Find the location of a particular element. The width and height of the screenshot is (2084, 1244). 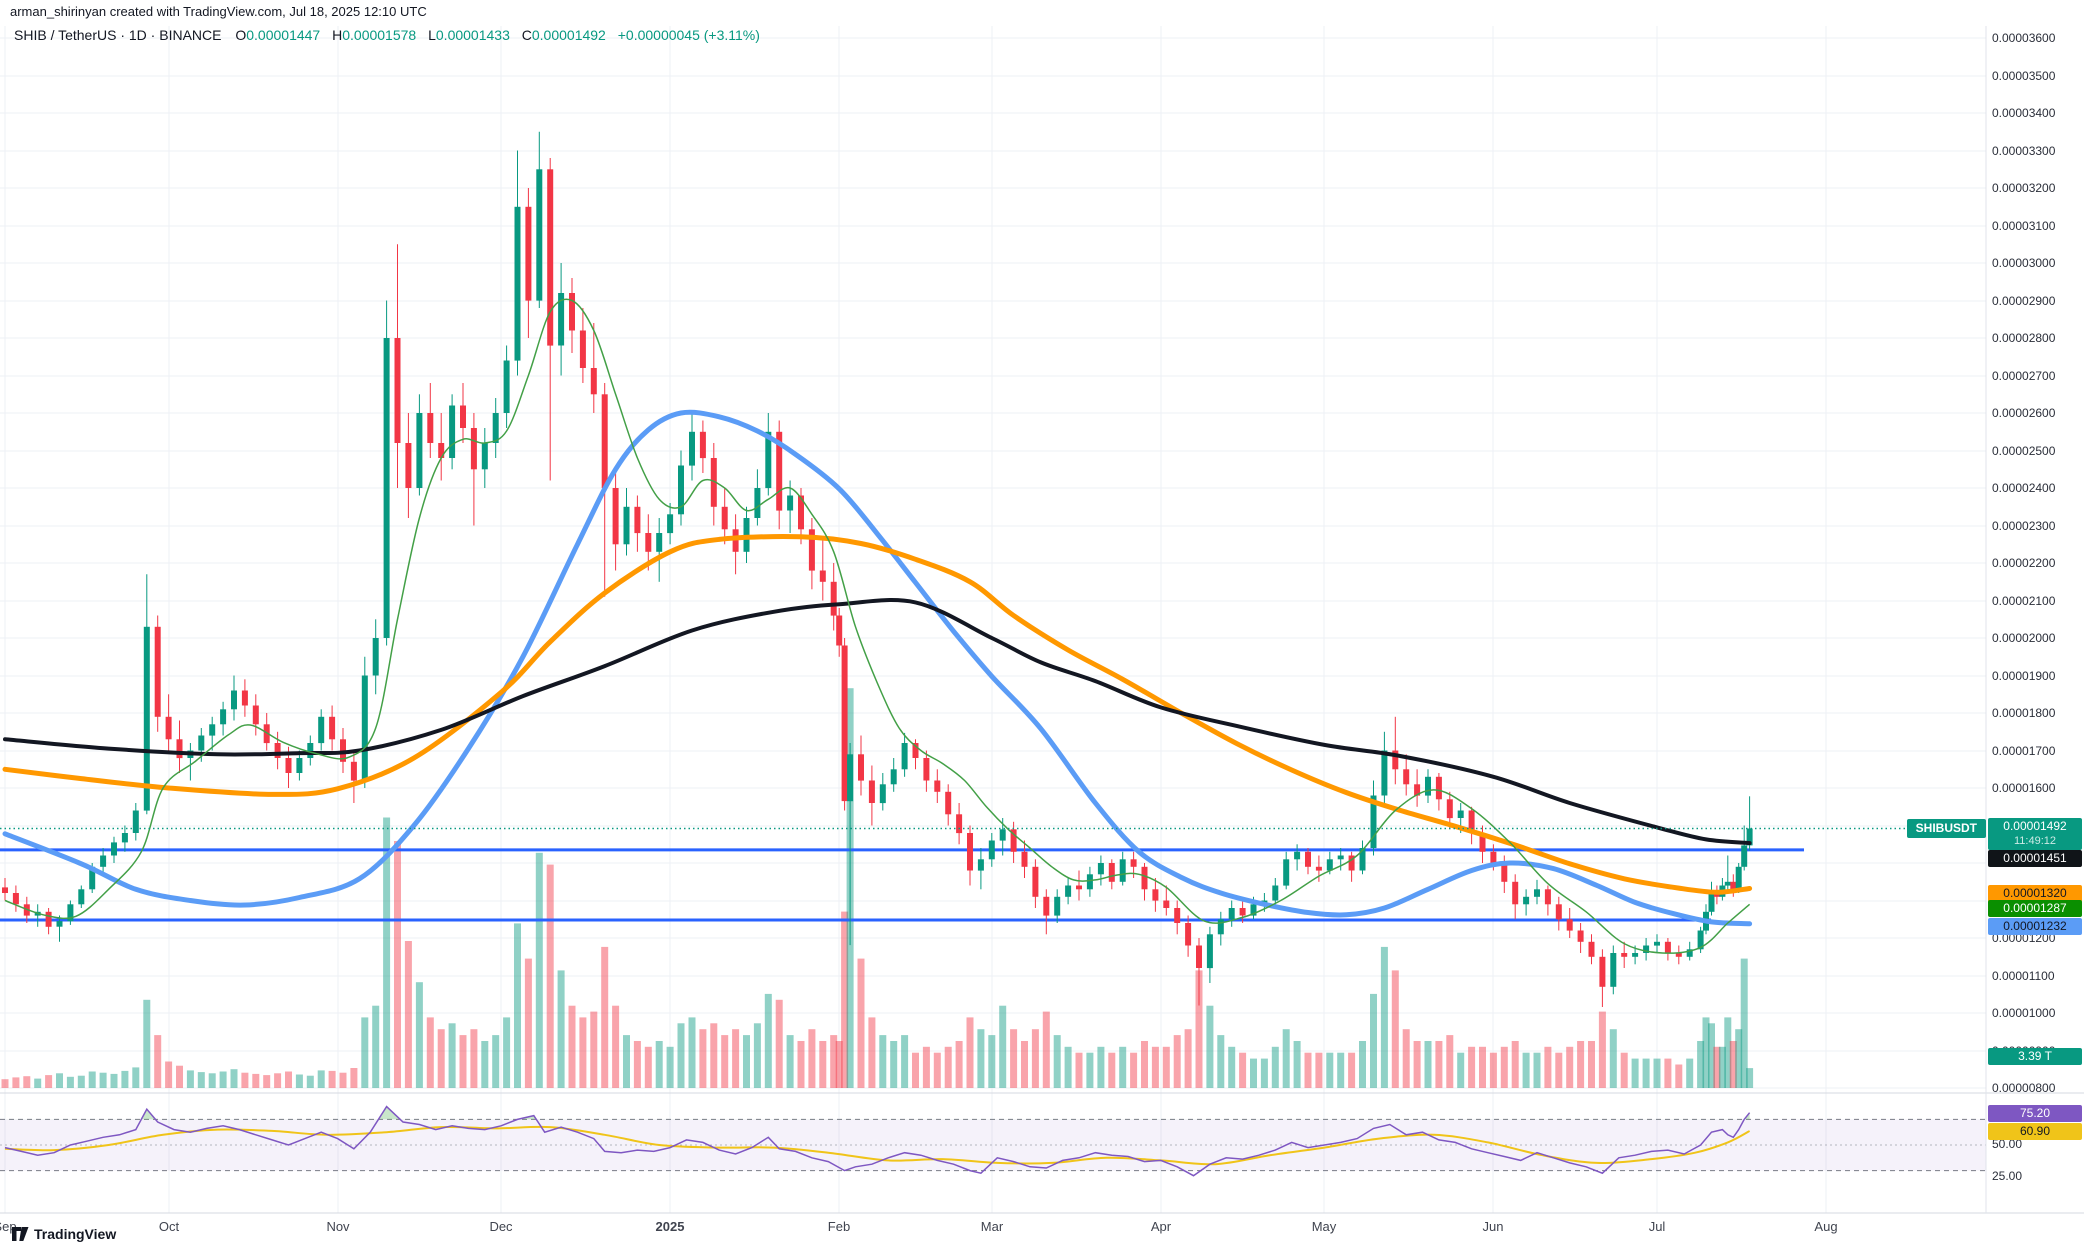

high-label: H is located at coordinates (337, 35).